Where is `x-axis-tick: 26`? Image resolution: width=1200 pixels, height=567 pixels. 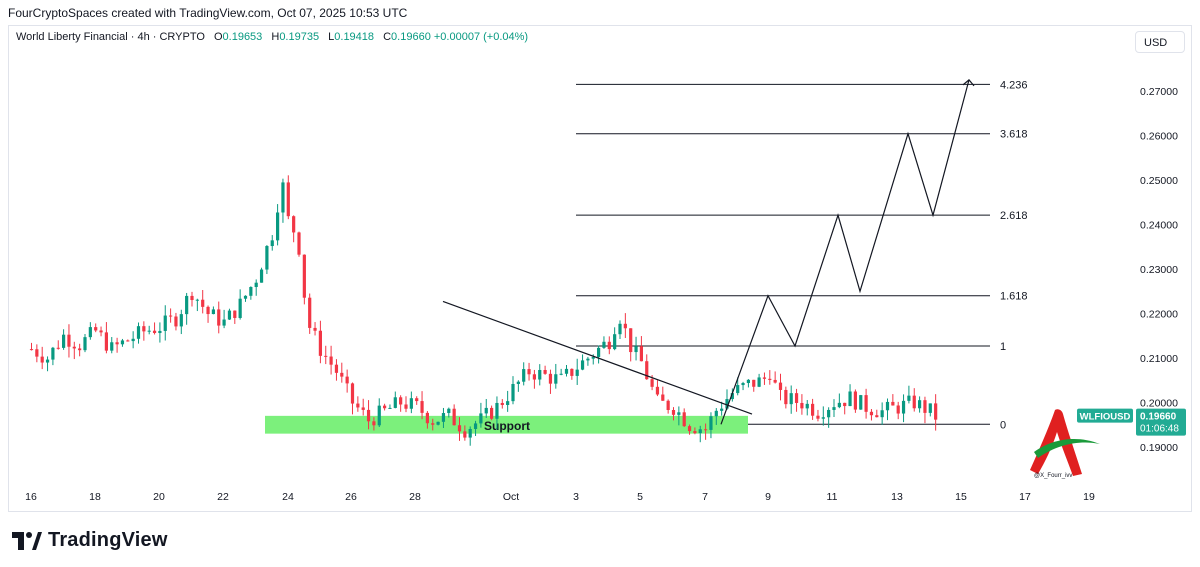 x-axis-tick: 26 is located at coordinates (351, 497).